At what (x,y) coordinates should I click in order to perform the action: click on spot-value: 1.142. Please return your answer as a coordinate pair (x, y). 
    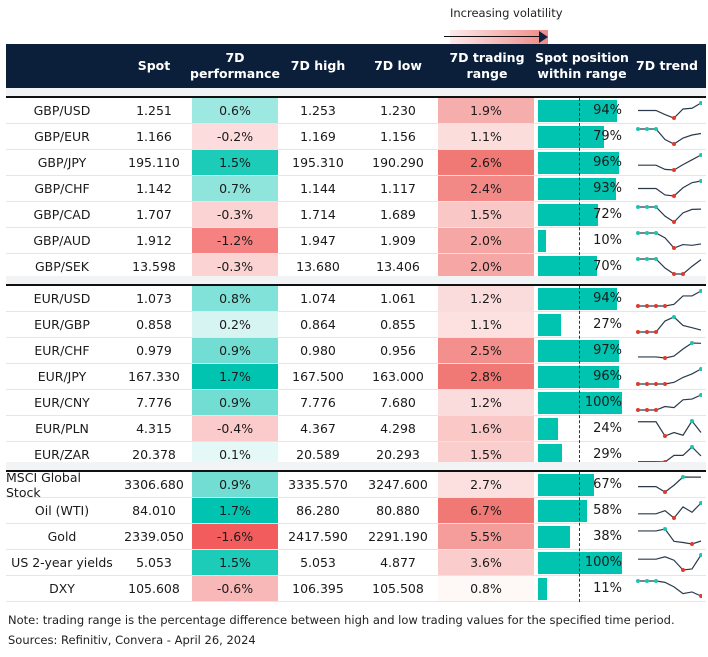
    Looking at the image, I should click on (154, 188).